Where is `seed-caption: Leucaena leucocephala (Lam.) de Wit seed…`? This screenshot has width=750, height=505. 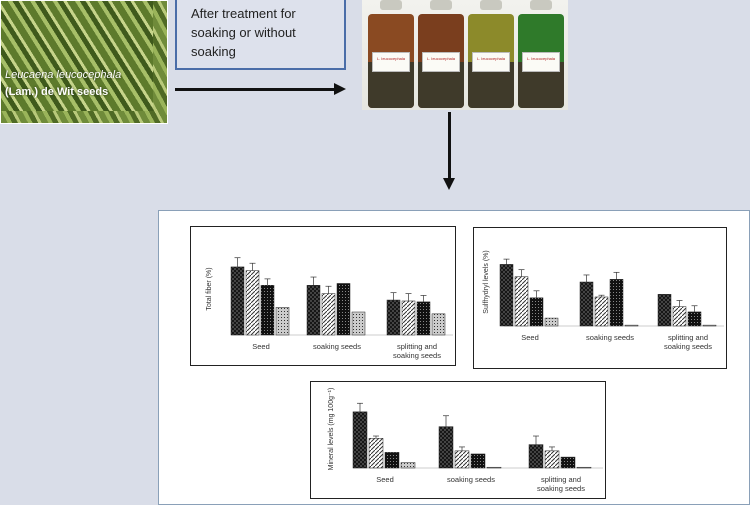 seed-caption: Leucaena leucocephala (Lam.) de Wit seed… is located at coordinates (80, 84).